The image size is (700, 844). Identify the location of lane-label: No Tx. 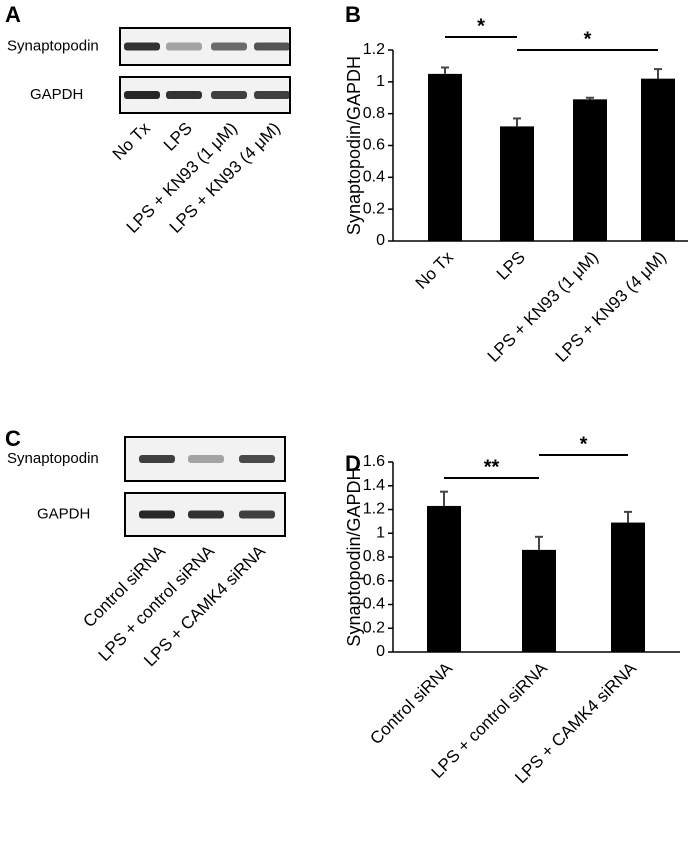
(132, 141).